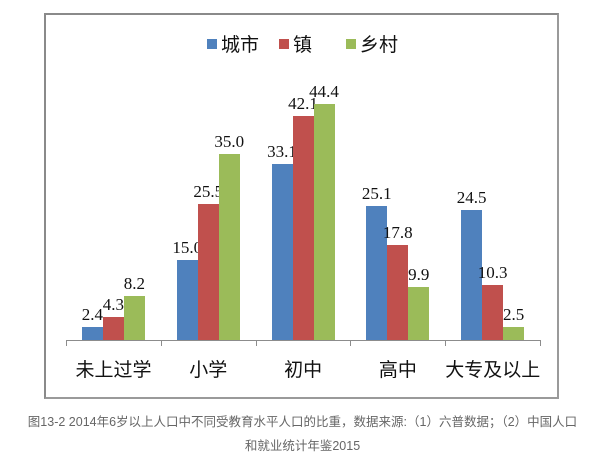  I want to click on data-label-town: 10.3, so click(492, 272).